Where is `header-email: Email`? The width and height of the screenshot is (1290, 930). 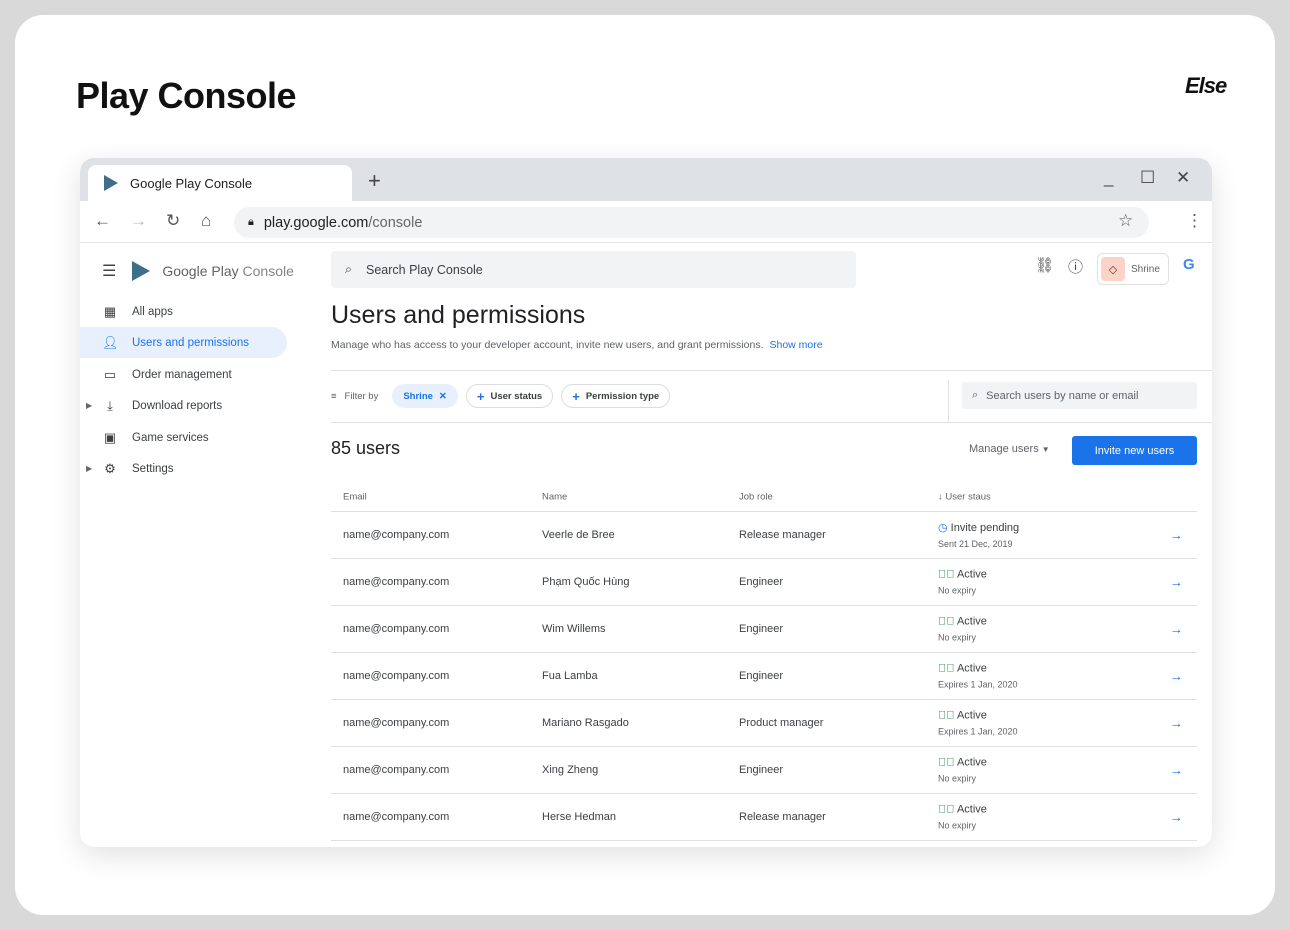
header-email: Email is located at coordinates (355, 497).